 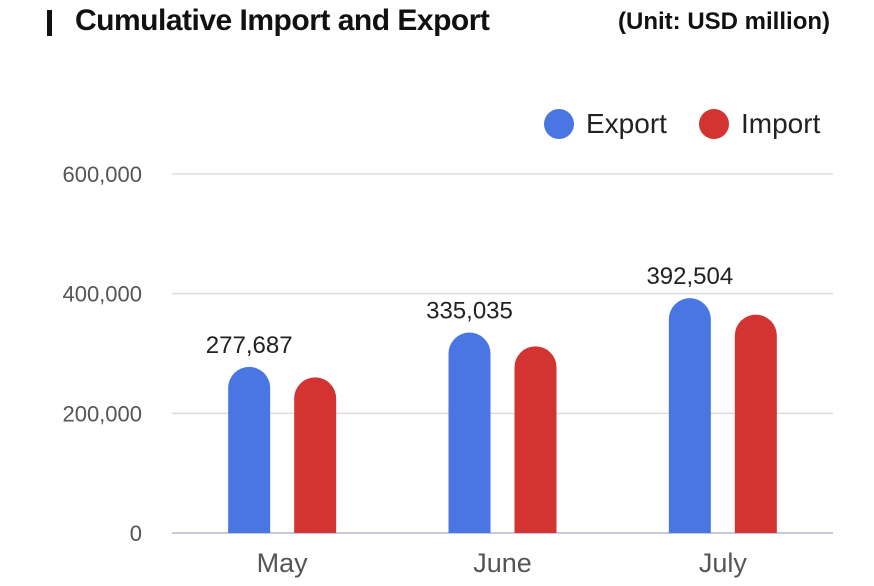 I want to click on legend-swatch-import, so click(x=714, y=124).